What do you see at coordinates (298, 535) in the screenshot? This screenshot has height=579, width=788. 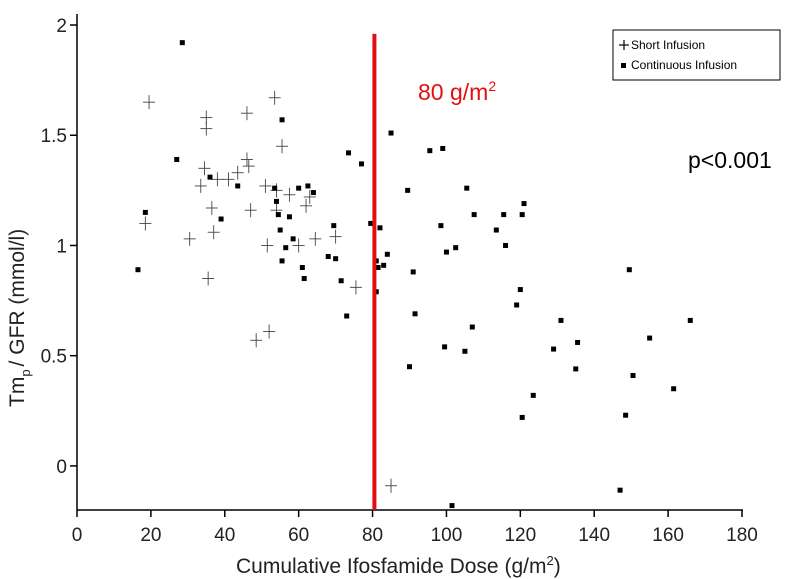 I see `x-tick-label: 60` at bounding box center [298, 535].